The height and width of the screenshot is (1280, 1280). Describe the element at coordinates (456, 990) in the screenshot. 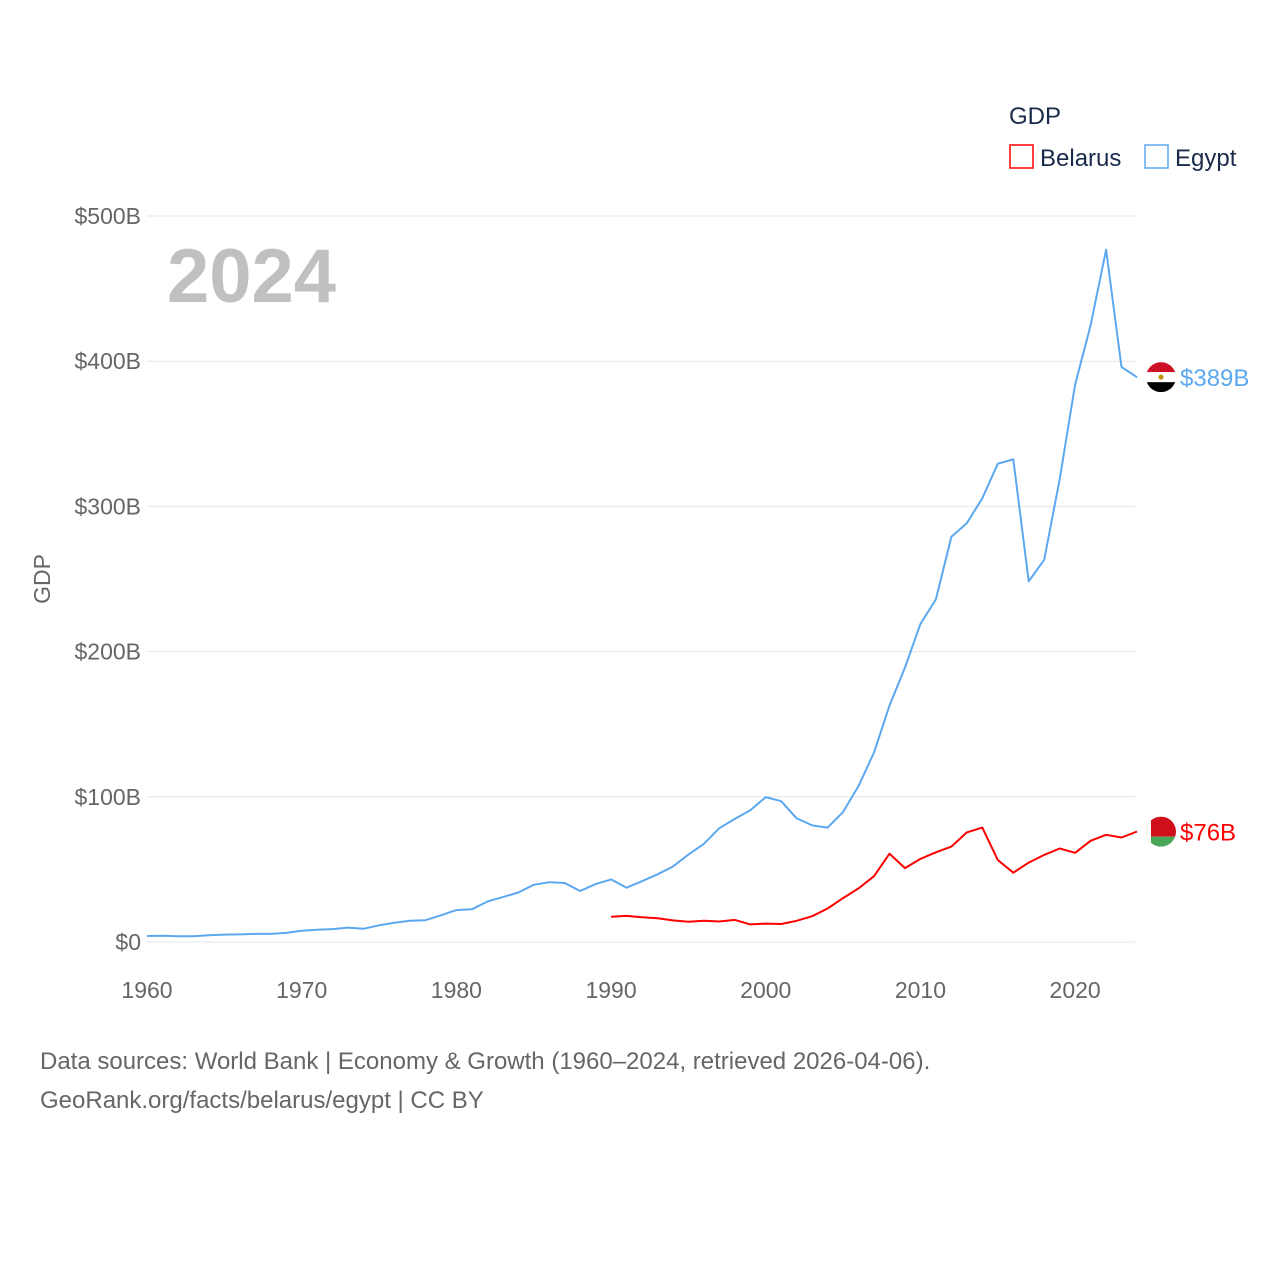

I see `x-tick-label: 1980` at that location.